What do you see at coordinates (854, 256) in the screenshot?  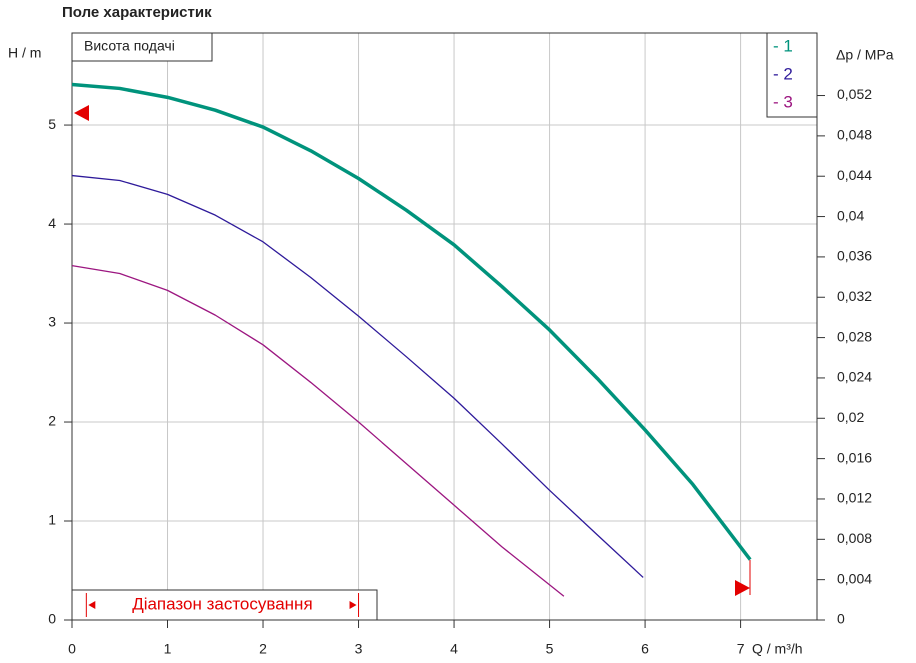 I see `y2-tick-label: 0,036` at bounding box center [854, 256].